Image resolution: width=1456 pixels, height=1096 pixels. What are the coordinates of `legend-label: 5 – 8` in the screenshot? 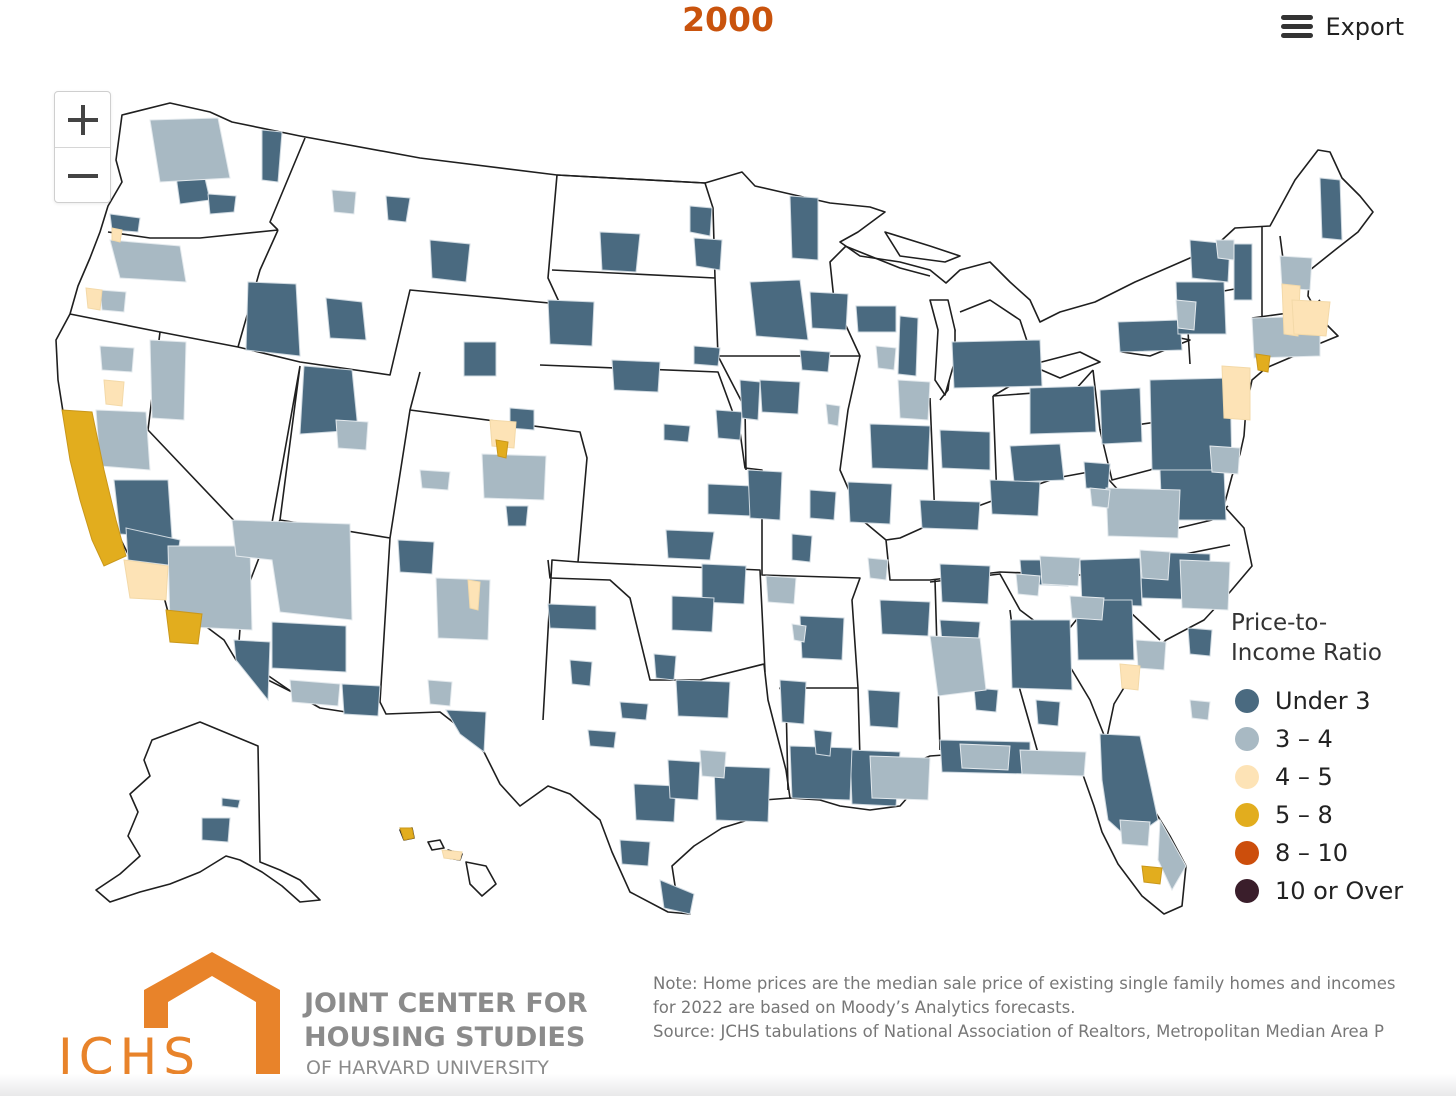 It's located at (1304, 815).